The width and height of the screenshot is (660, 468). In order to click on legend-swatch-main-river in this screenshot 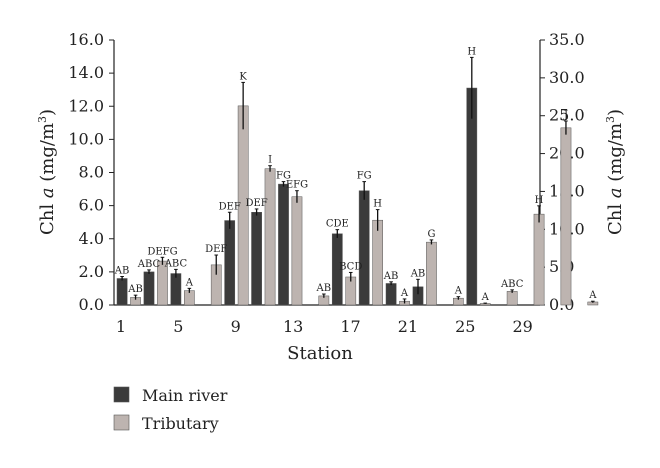, I will do `click(121, 394)`.